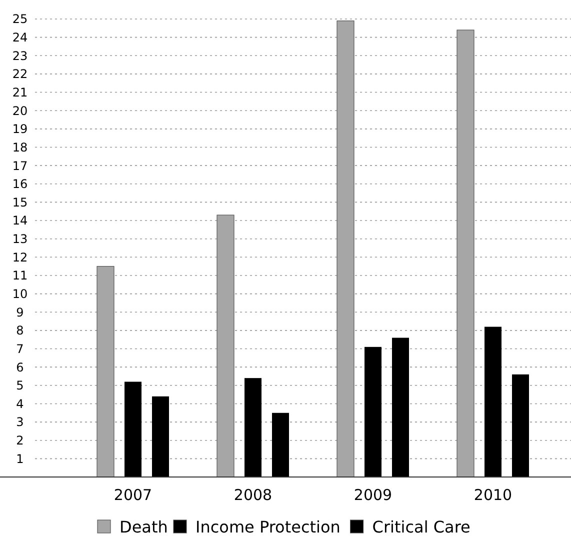  I want to click on y-tick-label: 5, so click(20, 385).